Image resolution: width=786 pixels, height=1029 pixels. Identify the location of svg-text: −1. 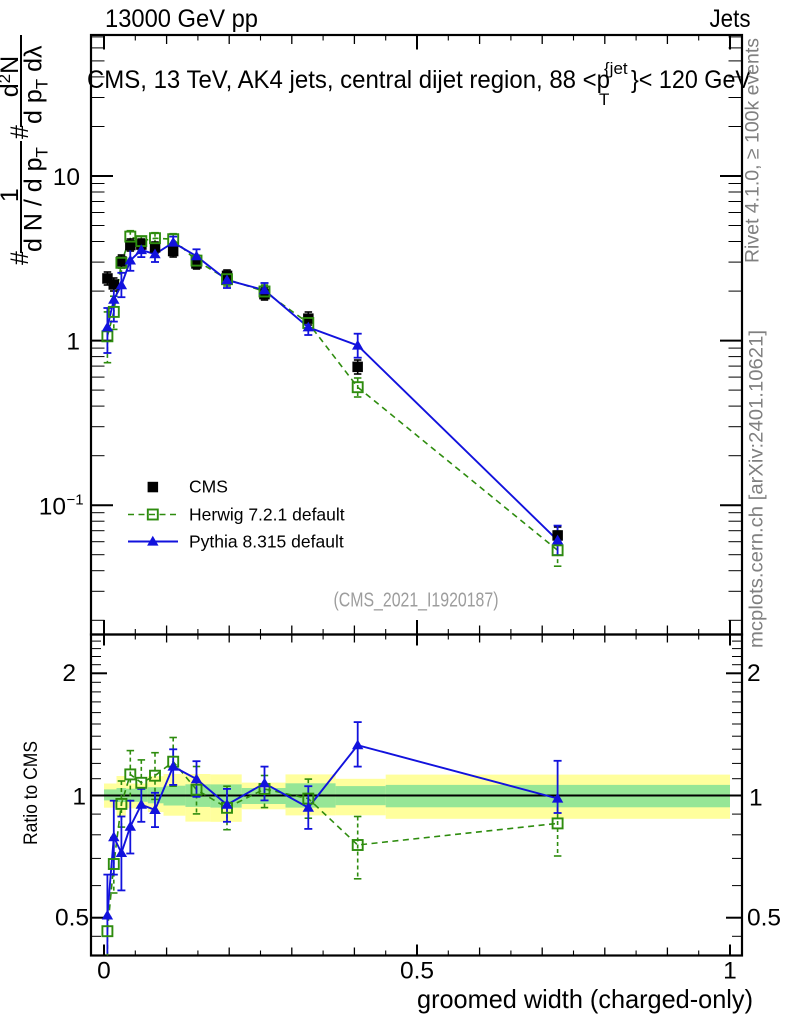
(75, 500).